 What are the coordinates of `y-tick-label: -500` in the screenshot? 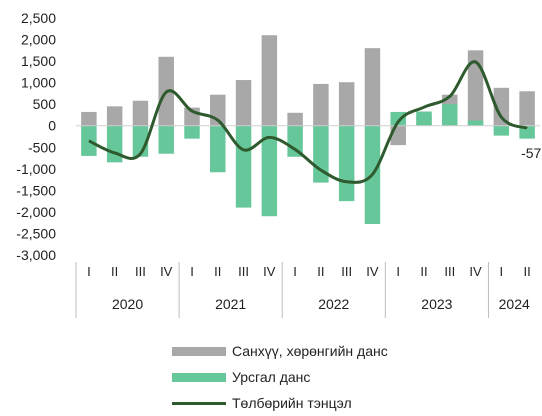 It's located at (42, 147).